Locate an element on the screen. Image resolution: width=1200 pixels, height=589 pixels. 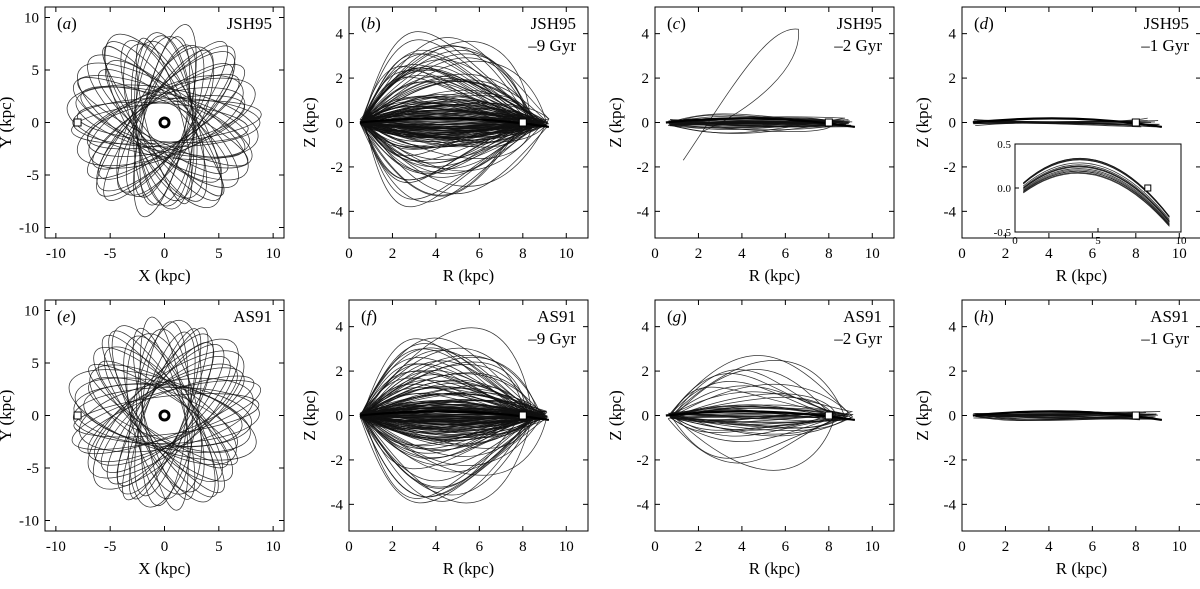
x-tick-label: -10 is located at coordinates (56, 547).